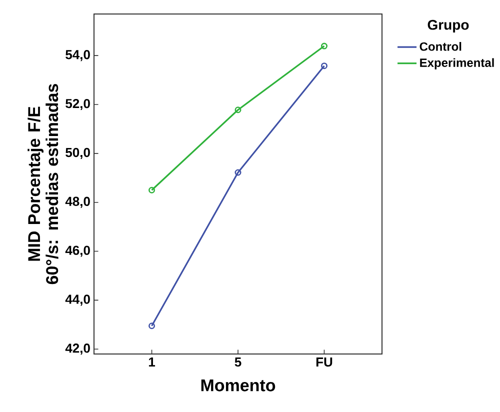 This screenshot has width=500, height=412. Describe the element at coordinates (77, 202) in the screenshot. I see `y-tick-label: 48,0` at that location.